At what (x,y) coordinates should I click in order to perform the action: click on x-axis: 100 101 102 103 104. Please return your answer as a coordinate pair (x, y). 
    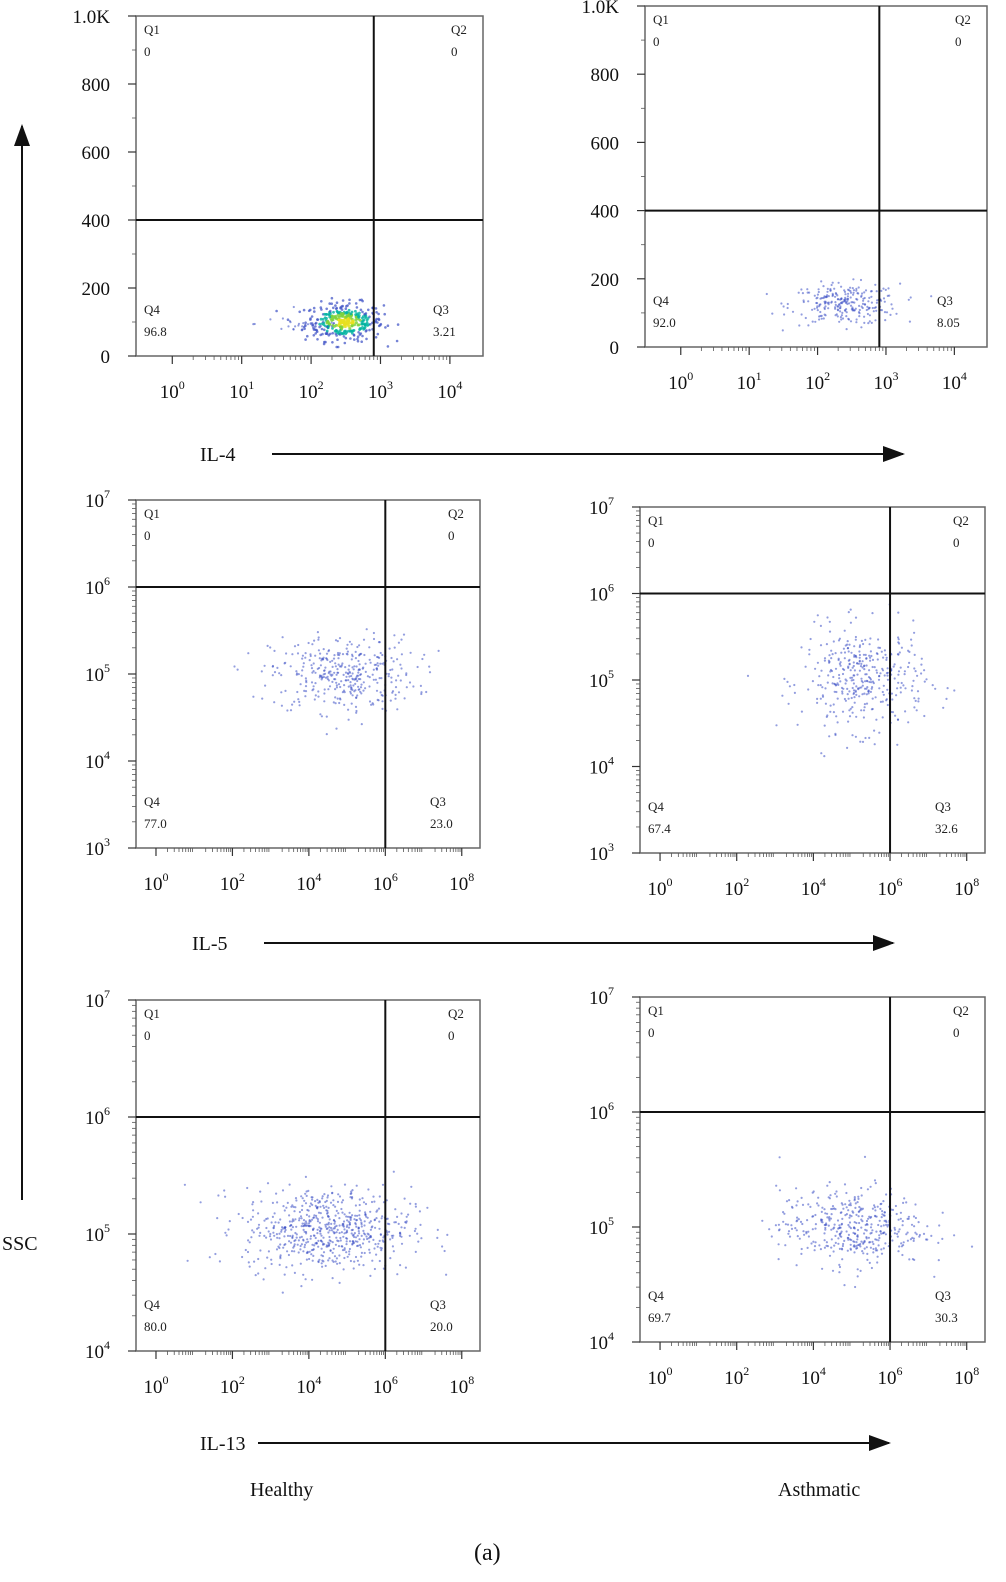
    Looking at the image, I should click on (817, 370).